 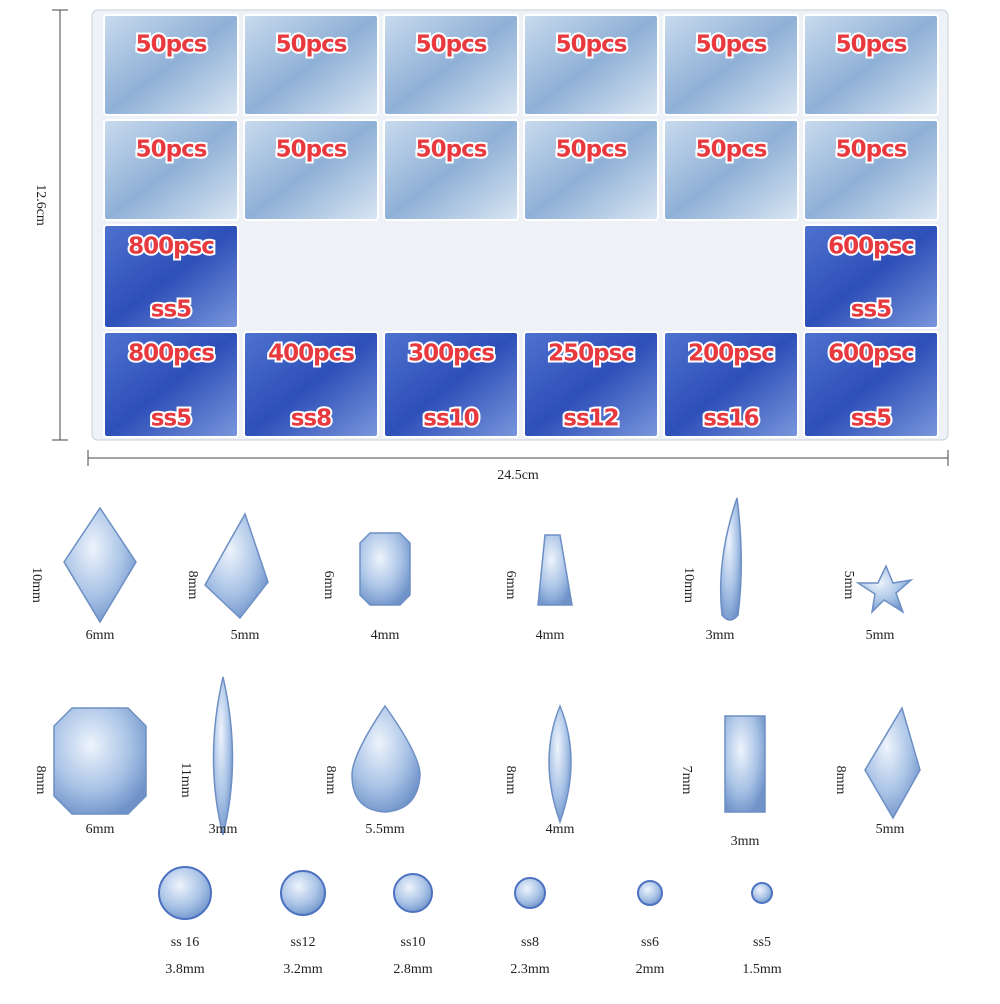 I want to click on round-diameter: 1.5mm, so click(x=761, y=969).